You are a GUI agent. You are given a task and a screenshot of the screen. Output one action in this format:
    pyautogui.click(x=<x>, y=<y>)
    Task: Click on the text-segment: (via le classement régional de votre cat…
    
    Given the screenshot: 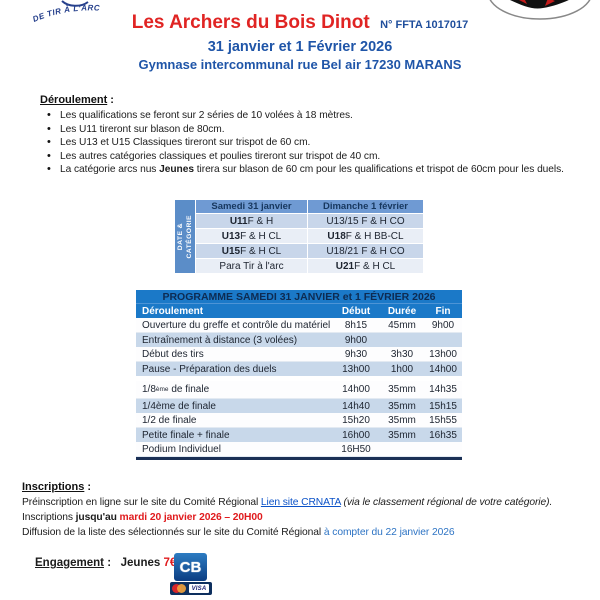 What is the action you would take?
    pyautogui.click(x=448, y=502)
    